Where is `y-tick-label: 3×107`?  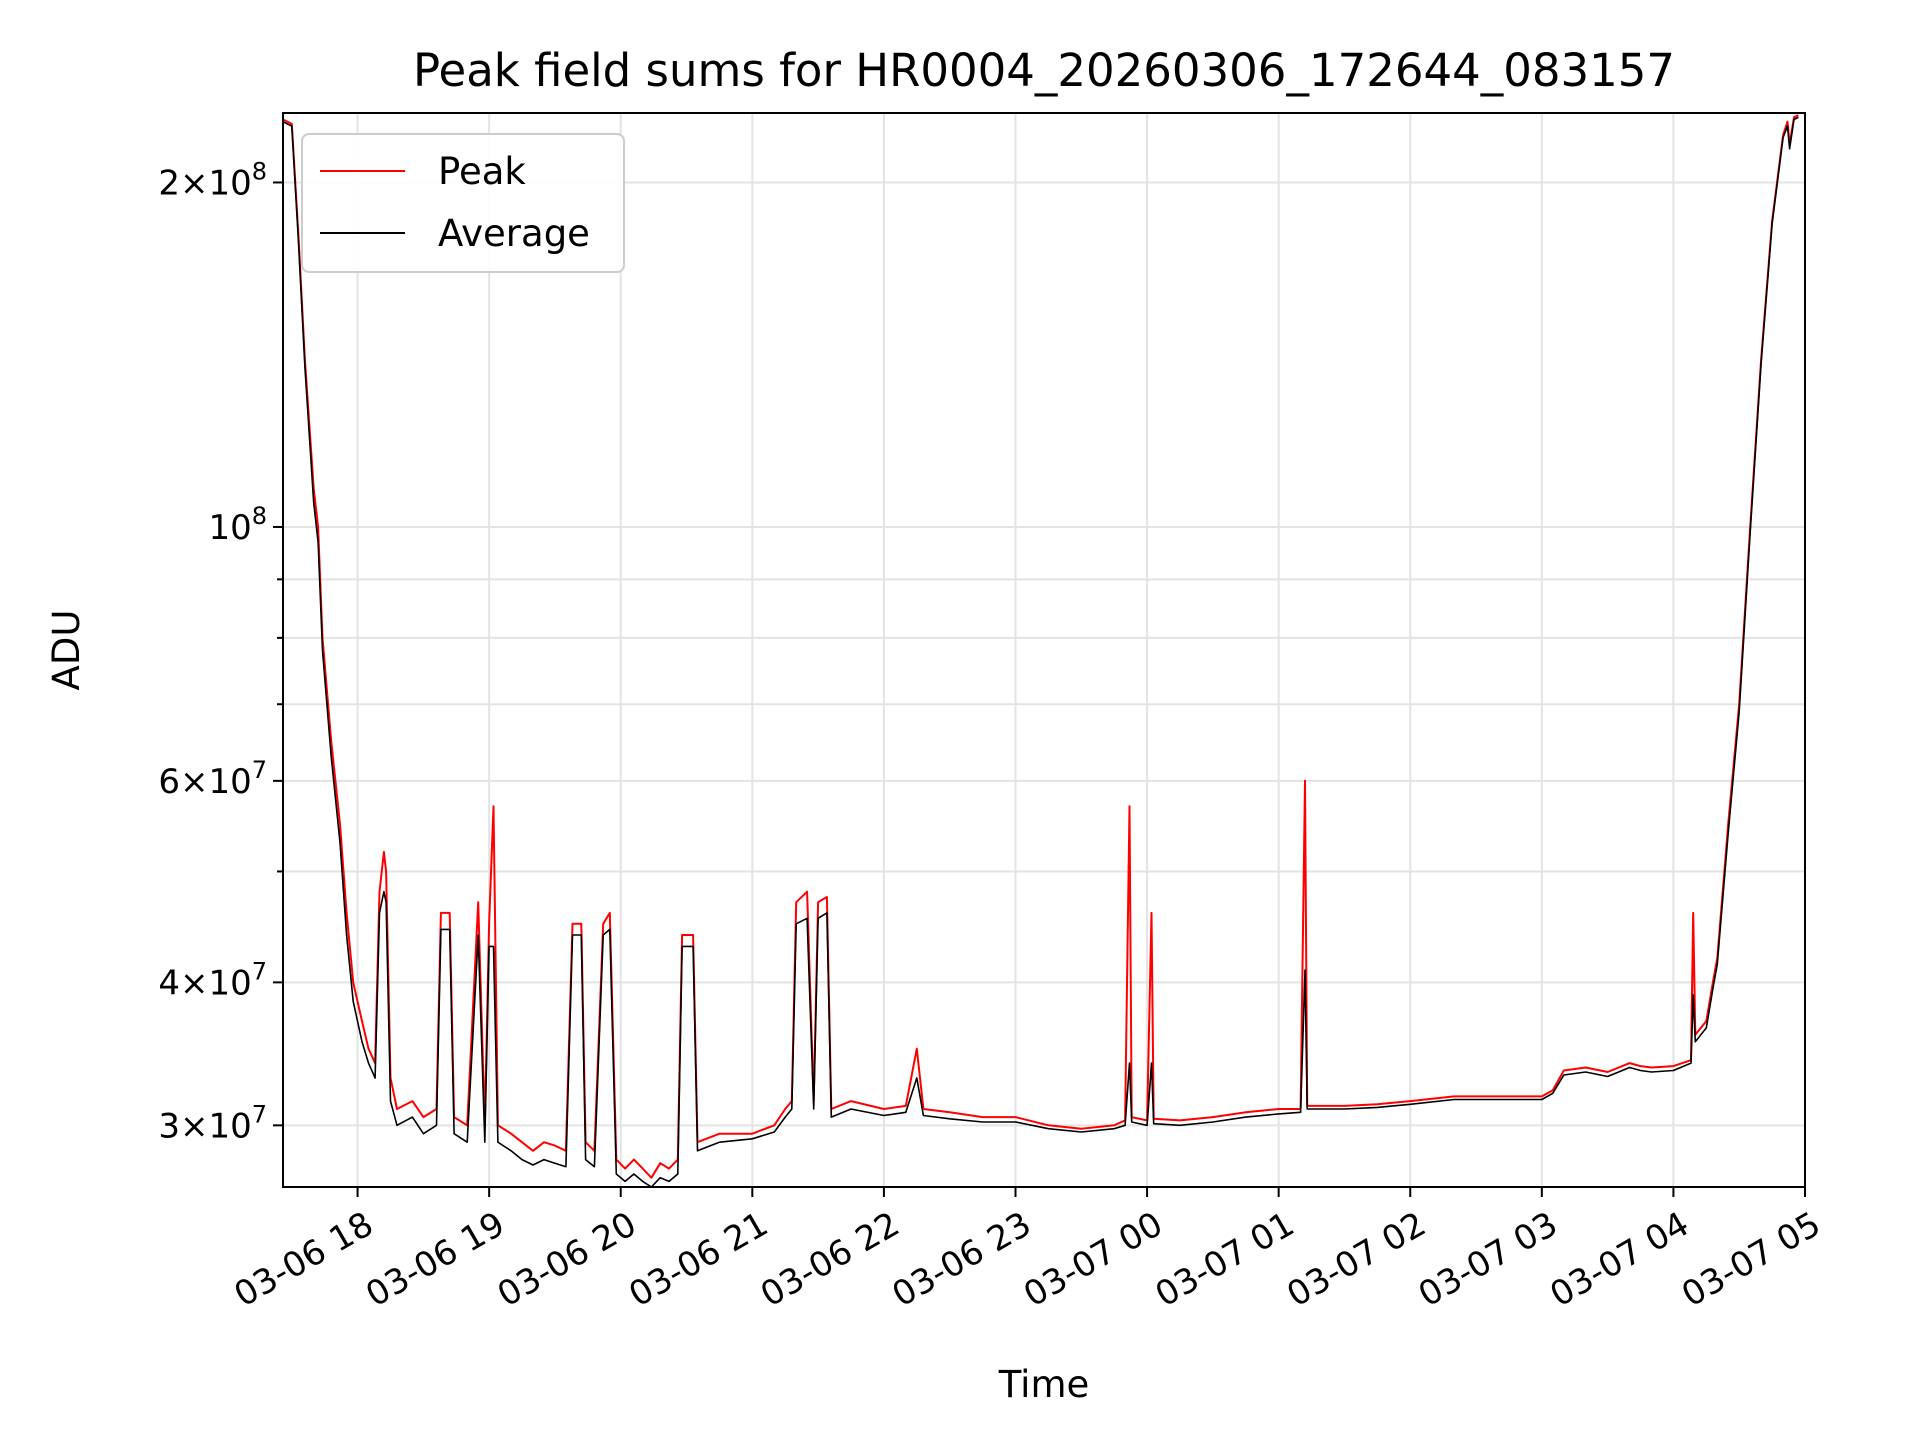
y-tick-label: 3×107 is located at coordinates (212, 1123).